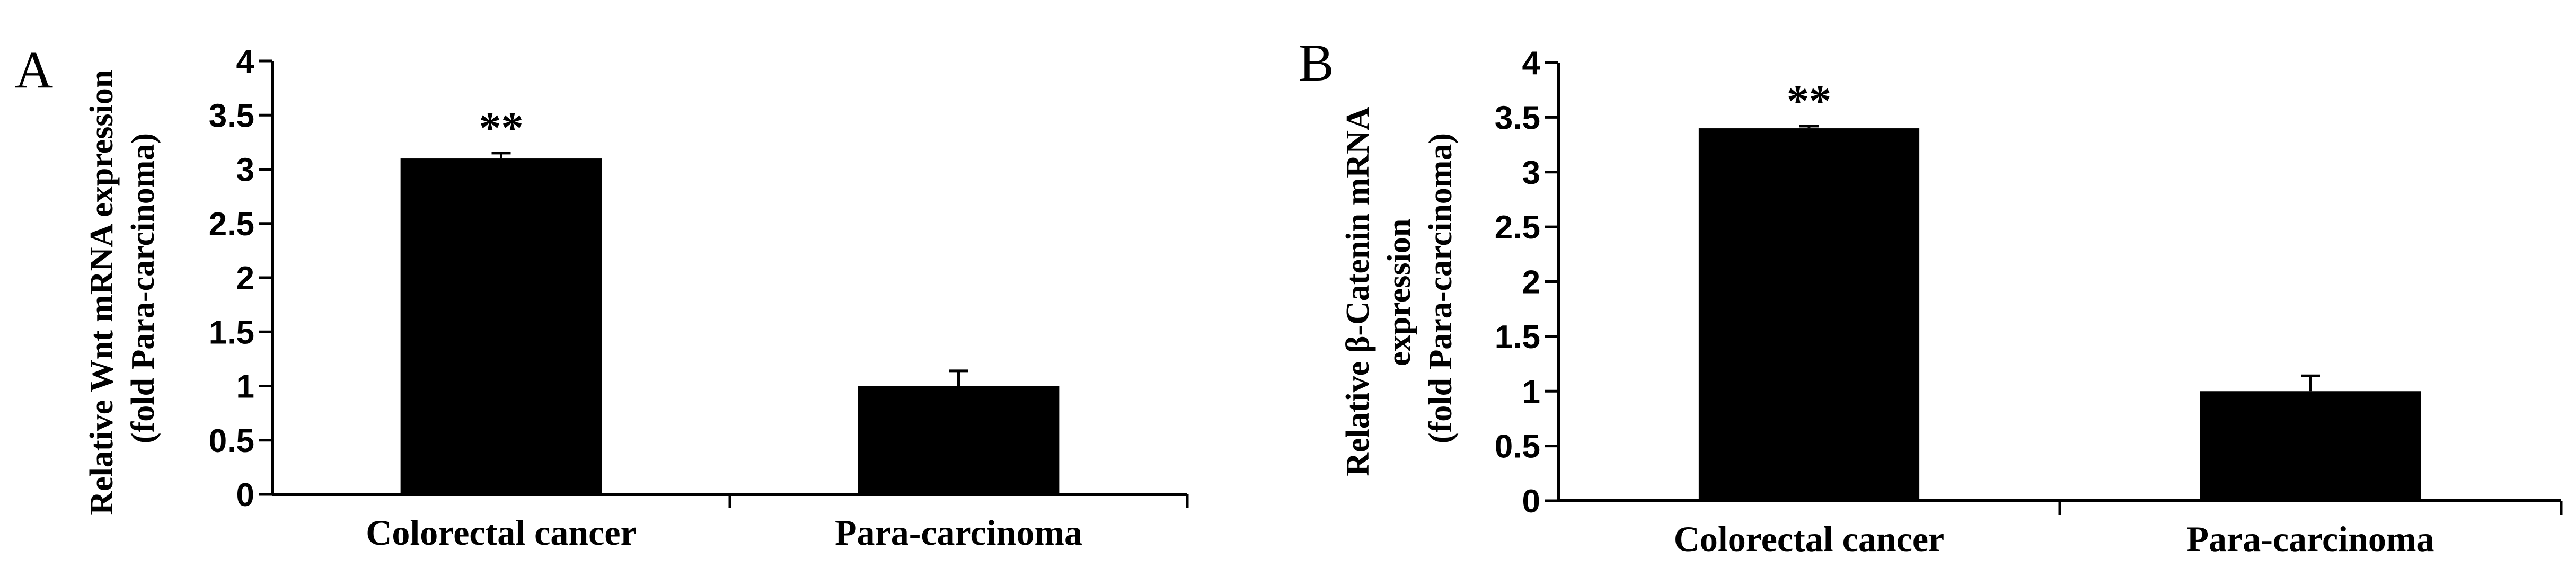  What do you see at coordinates (34, 69) in the screenshot?
I see `panel-label: A` at bounding box center [34, 69].